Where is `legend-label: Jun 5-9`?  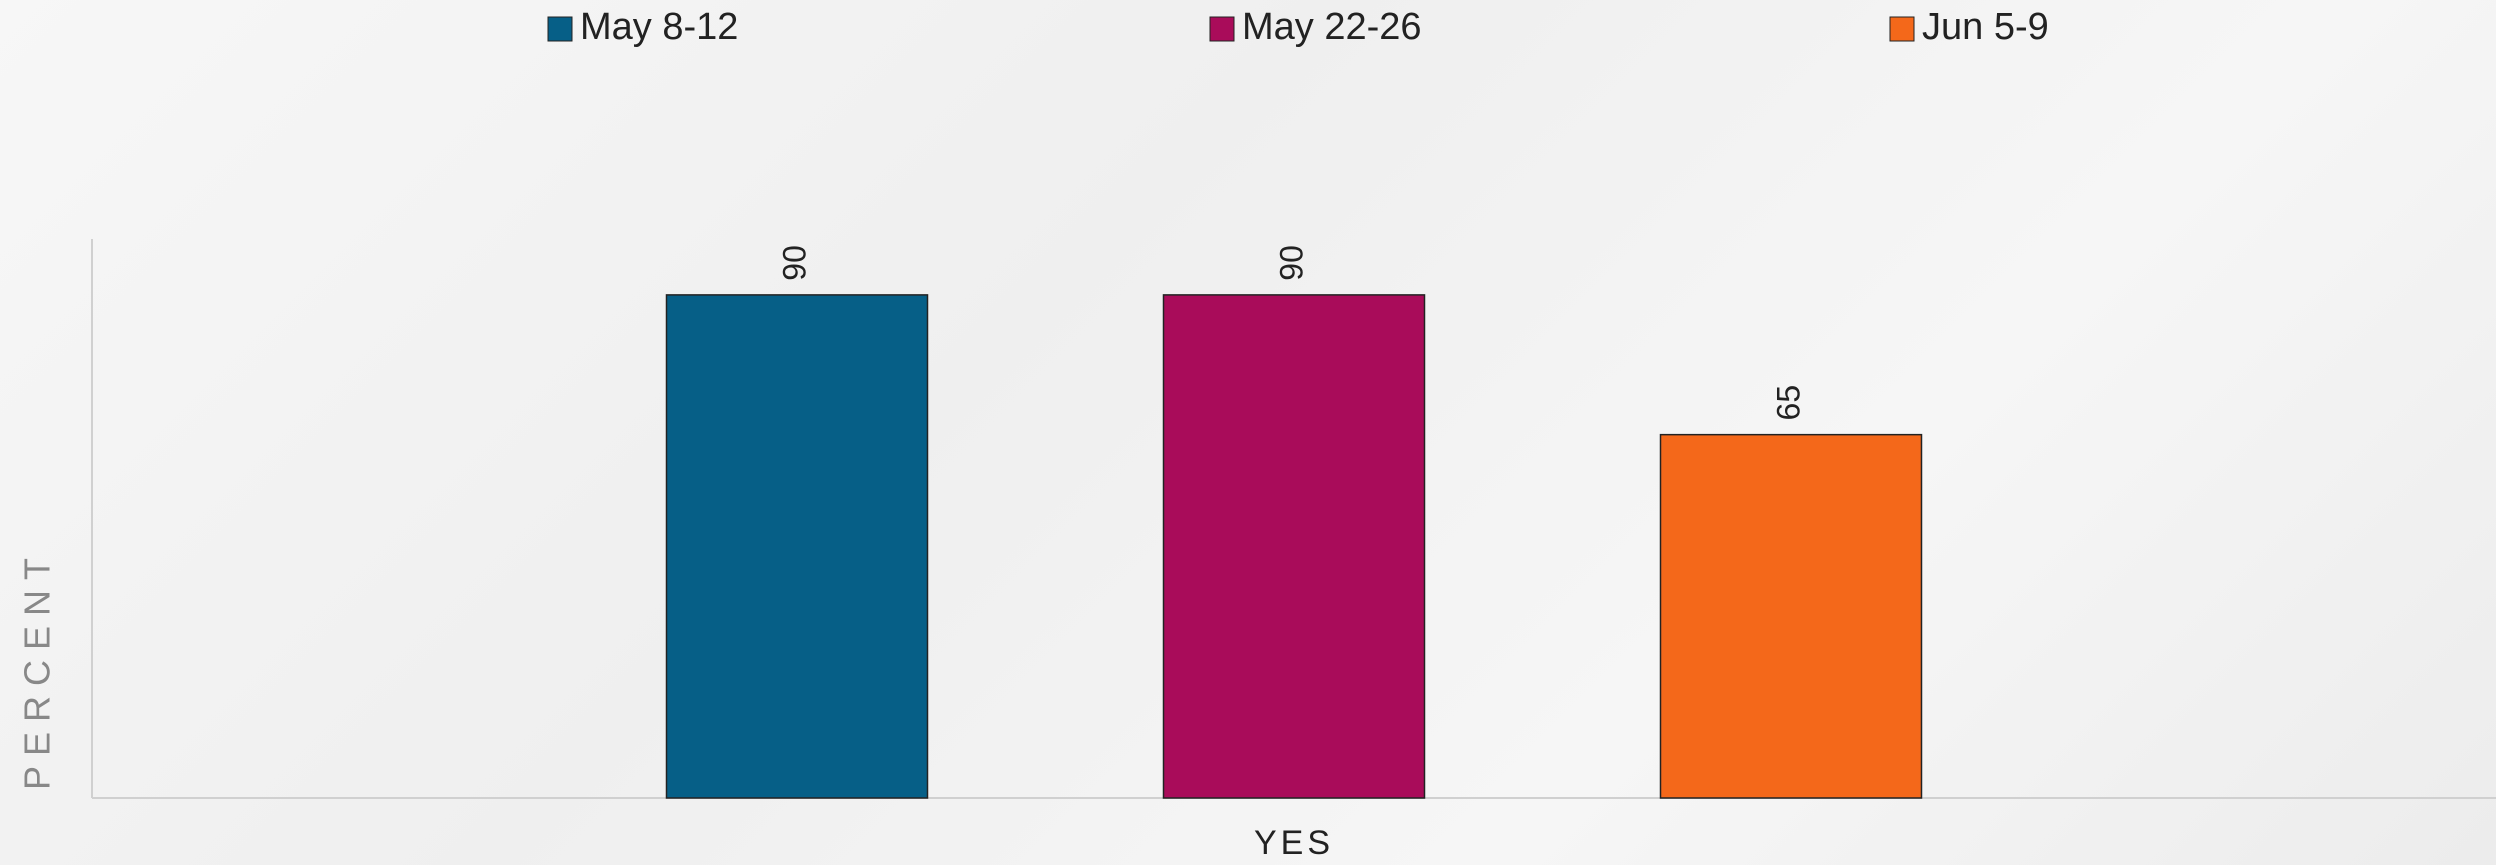
legend-label: Jun 5-9 is located at coordinates (1985, 27).